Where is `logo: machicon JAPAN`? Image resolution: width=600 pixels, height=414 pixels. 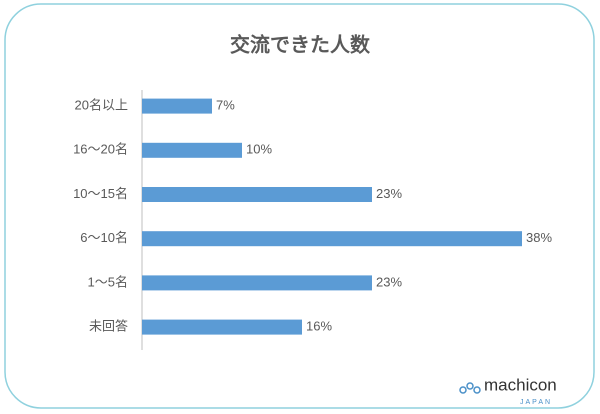
logo: machicon JAPAN is located at coordinates (508, 390).